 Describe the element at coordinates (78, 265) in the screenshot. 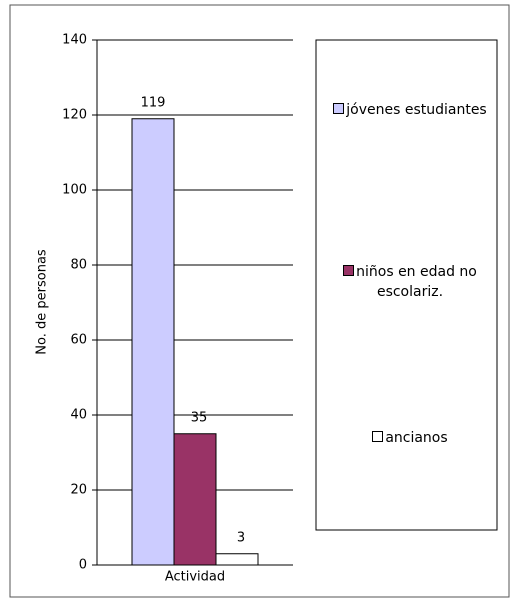

I see `y-tick-label: 80` at that location.